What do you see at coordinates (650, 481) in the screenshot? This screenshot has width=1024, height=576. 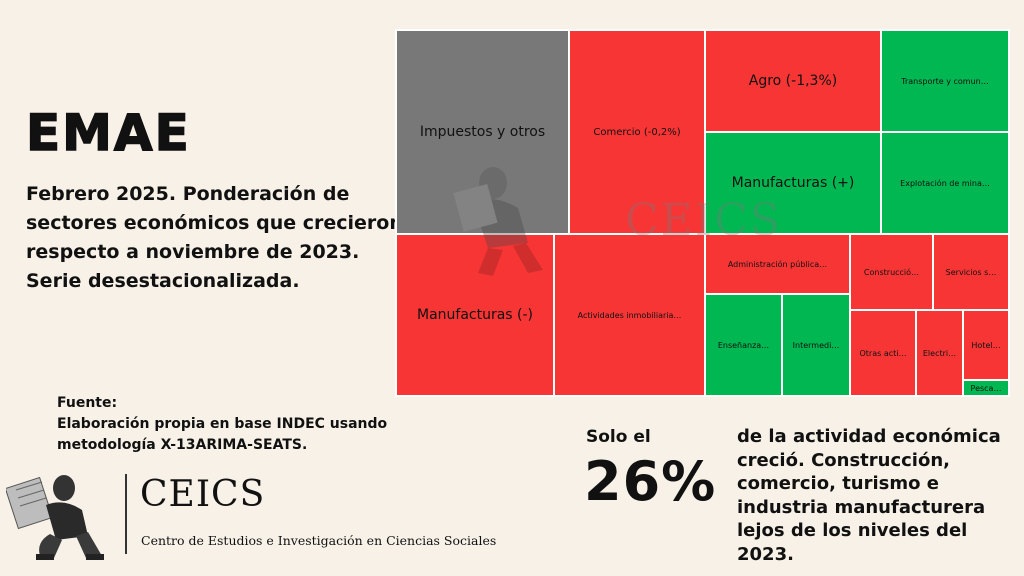 I see `highlight-value: 26%` at bounding box center [650, 481].